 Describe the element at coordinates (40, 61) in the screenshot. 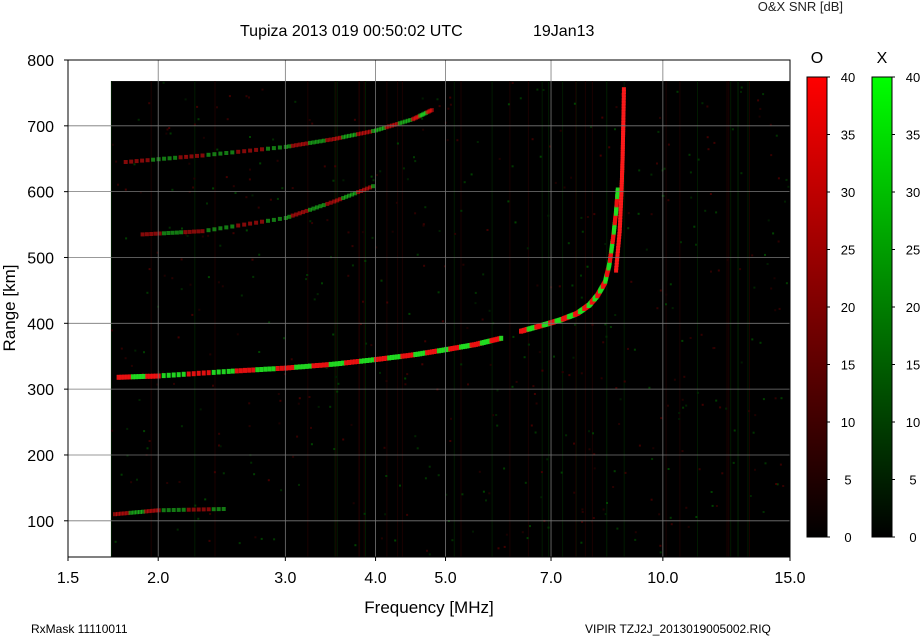

I see `y-tick-label: 800` at that location.